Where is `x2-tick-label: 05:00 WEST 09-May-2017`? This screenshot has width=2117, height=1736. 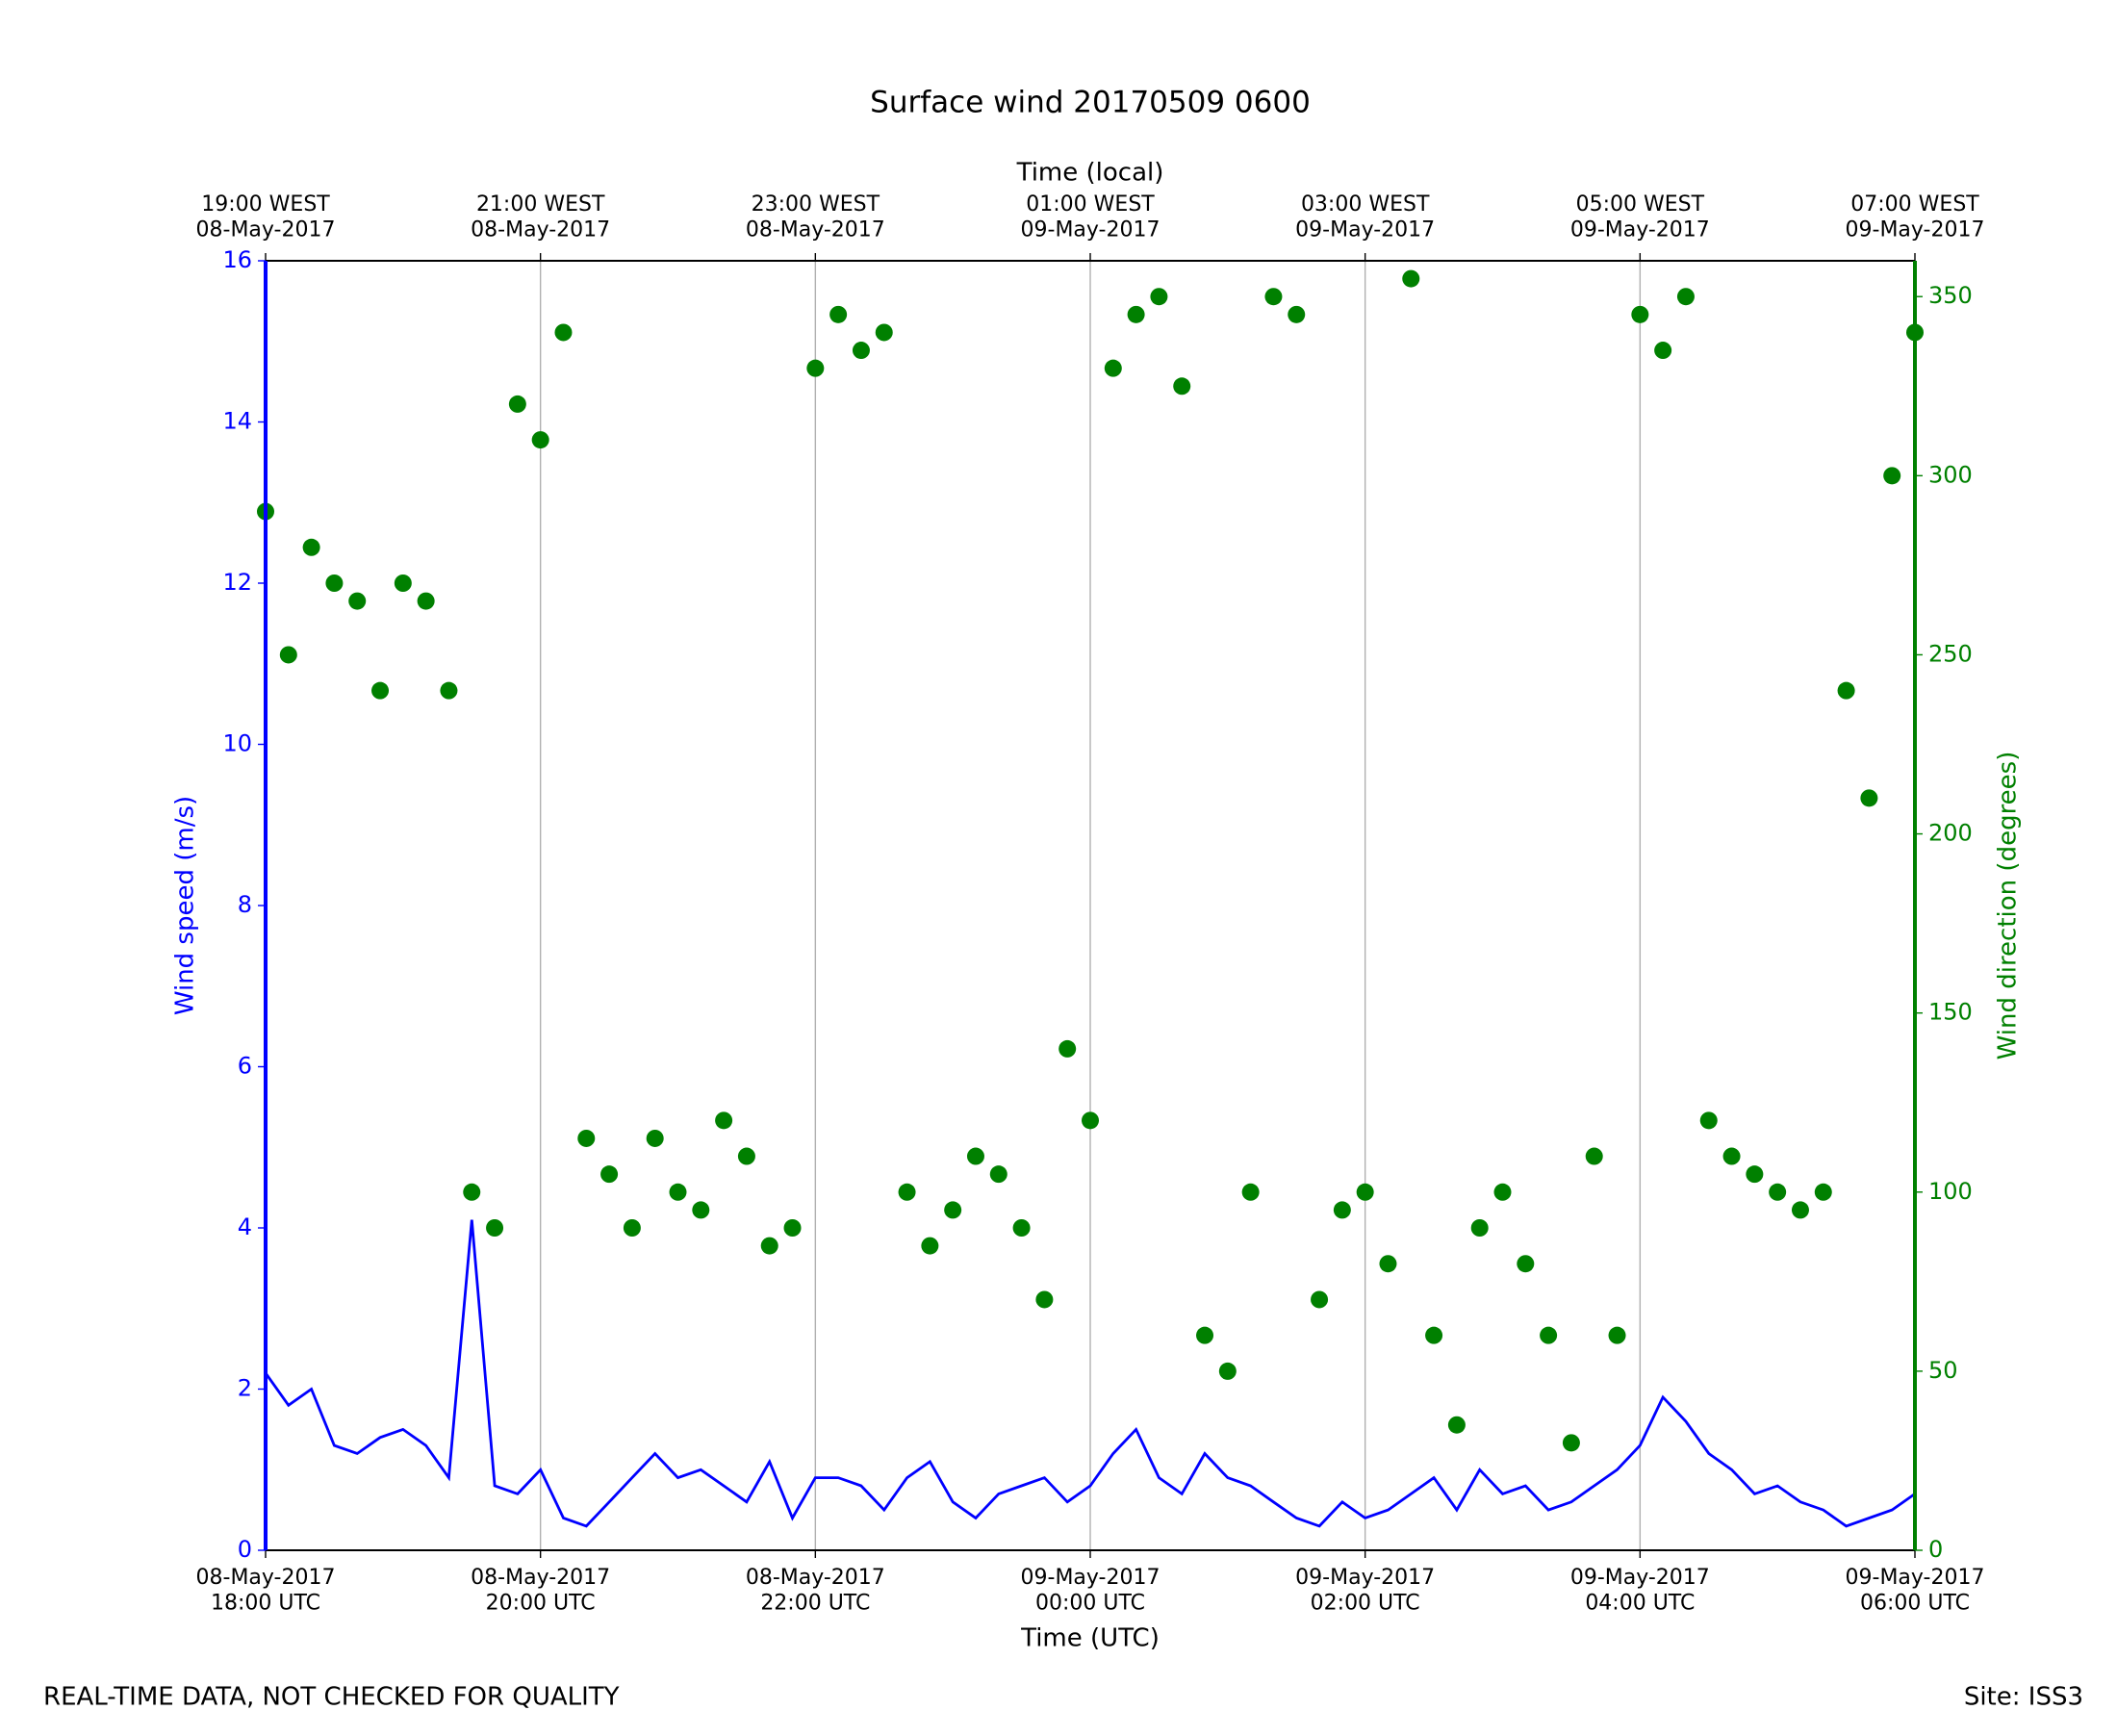 x2-tick-label: 05:00 WEST 09-May-2017 is located at coordinates (1640, 217).